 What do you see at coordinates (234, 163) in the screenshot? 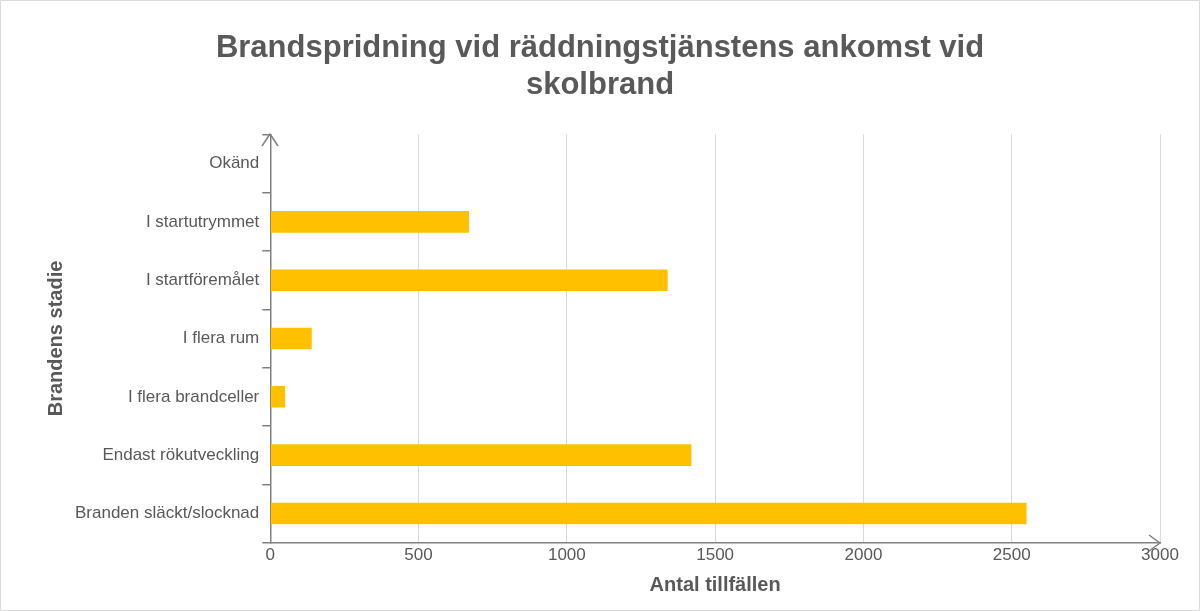
I see `y-tick-label: Okänd` at bounding box center [234, 163].